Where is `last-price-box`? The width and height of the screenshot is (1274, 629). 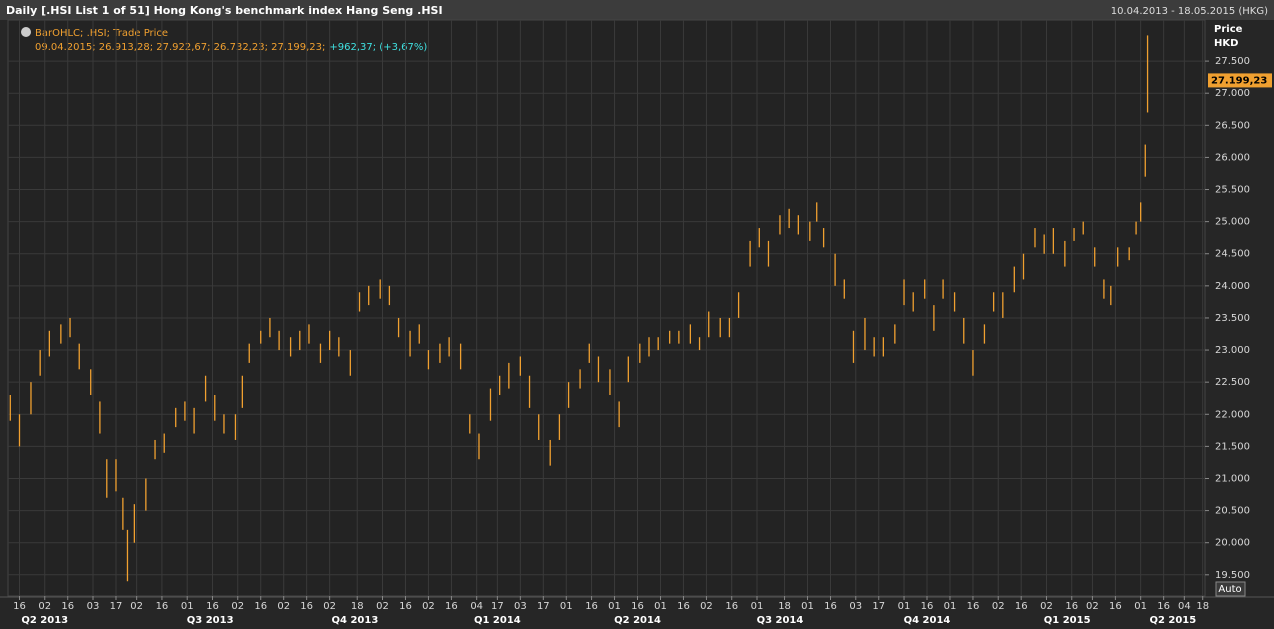 last-price-box is located at coordinates (1240, 80).